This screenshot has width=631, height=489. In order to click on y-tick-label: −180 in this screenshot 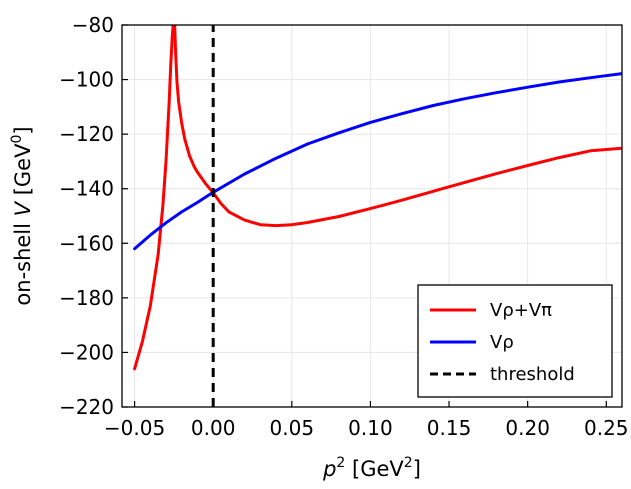, I will do `click(86, 298)`.